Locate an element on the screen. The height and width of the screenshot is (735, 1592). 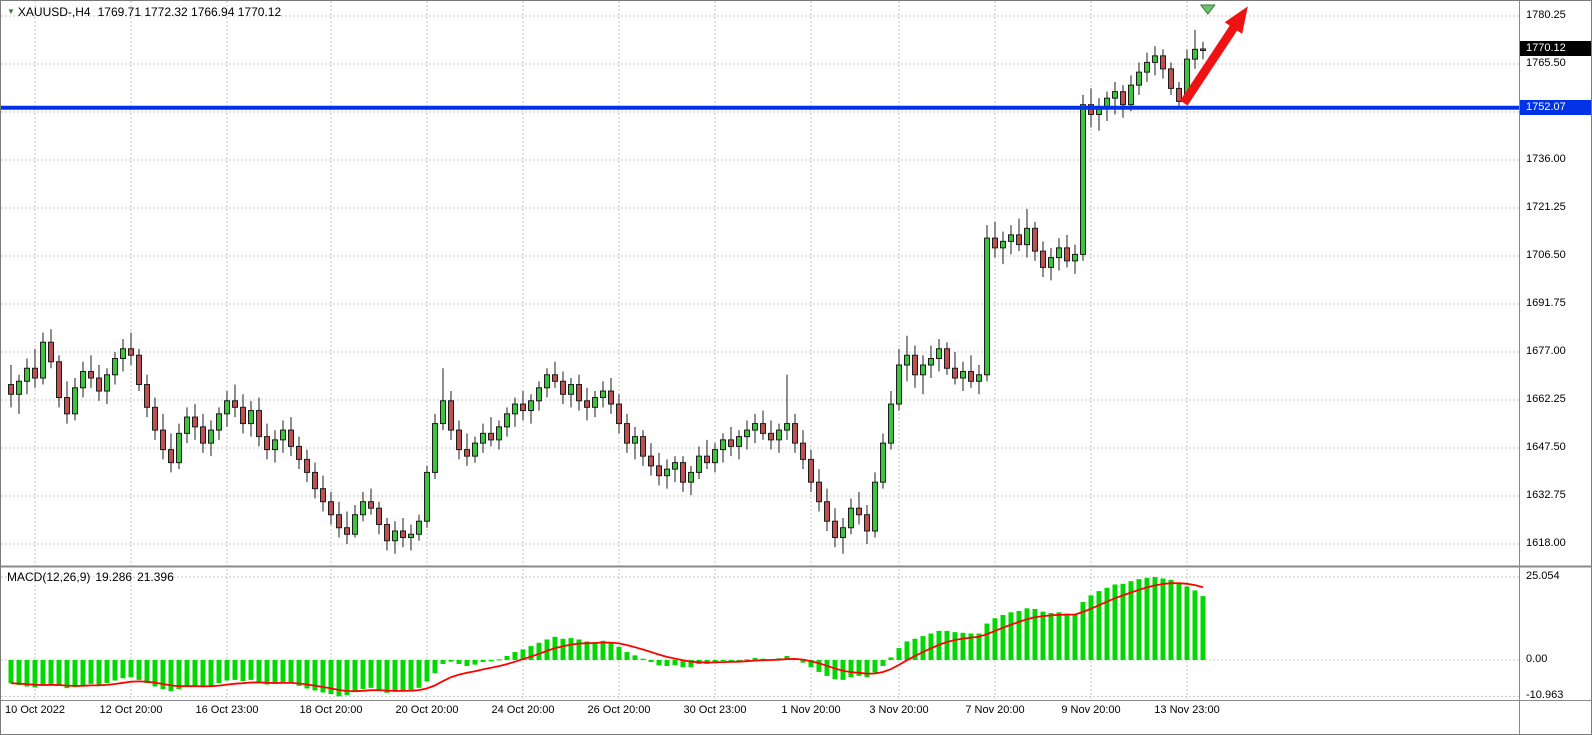
ohlc-values-label: 1769.71 1772.32 1766.94 1770.12 is located at coordinates (189, 12).